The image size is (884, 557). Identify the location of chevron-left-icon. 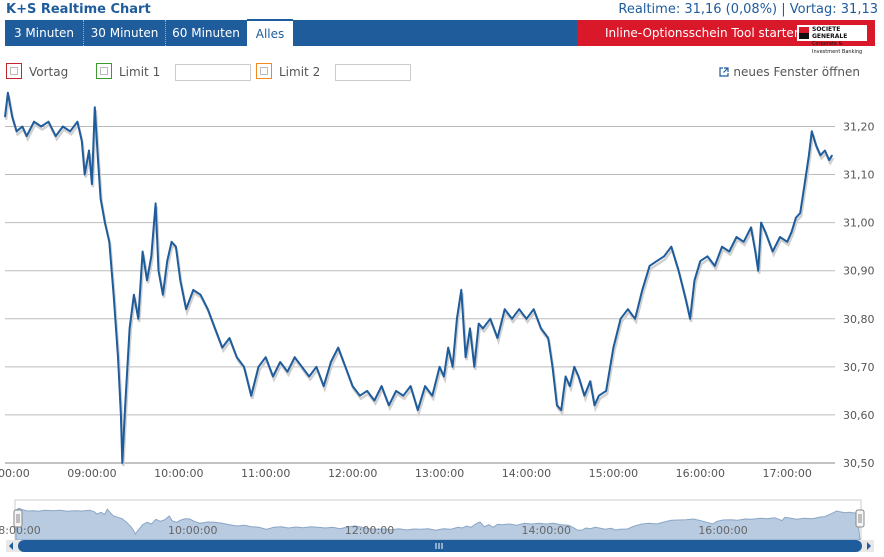
(11, 546).